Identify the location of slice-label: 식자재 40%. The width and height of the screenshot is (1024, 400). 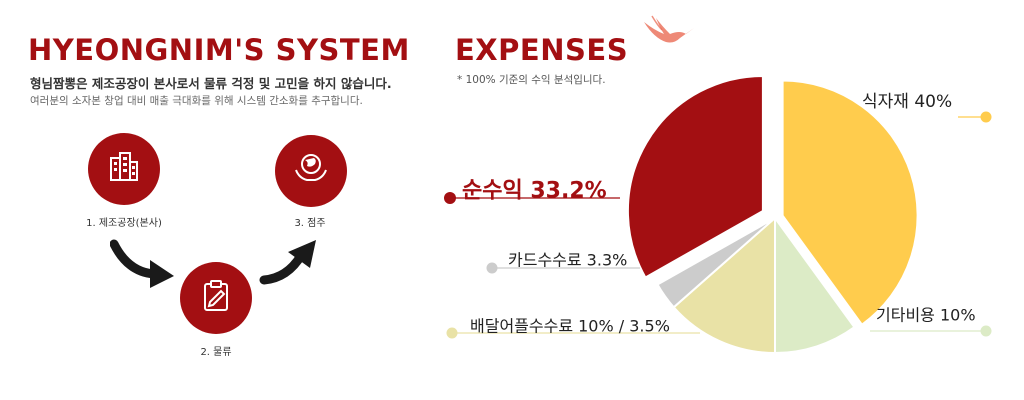
(907, 102).